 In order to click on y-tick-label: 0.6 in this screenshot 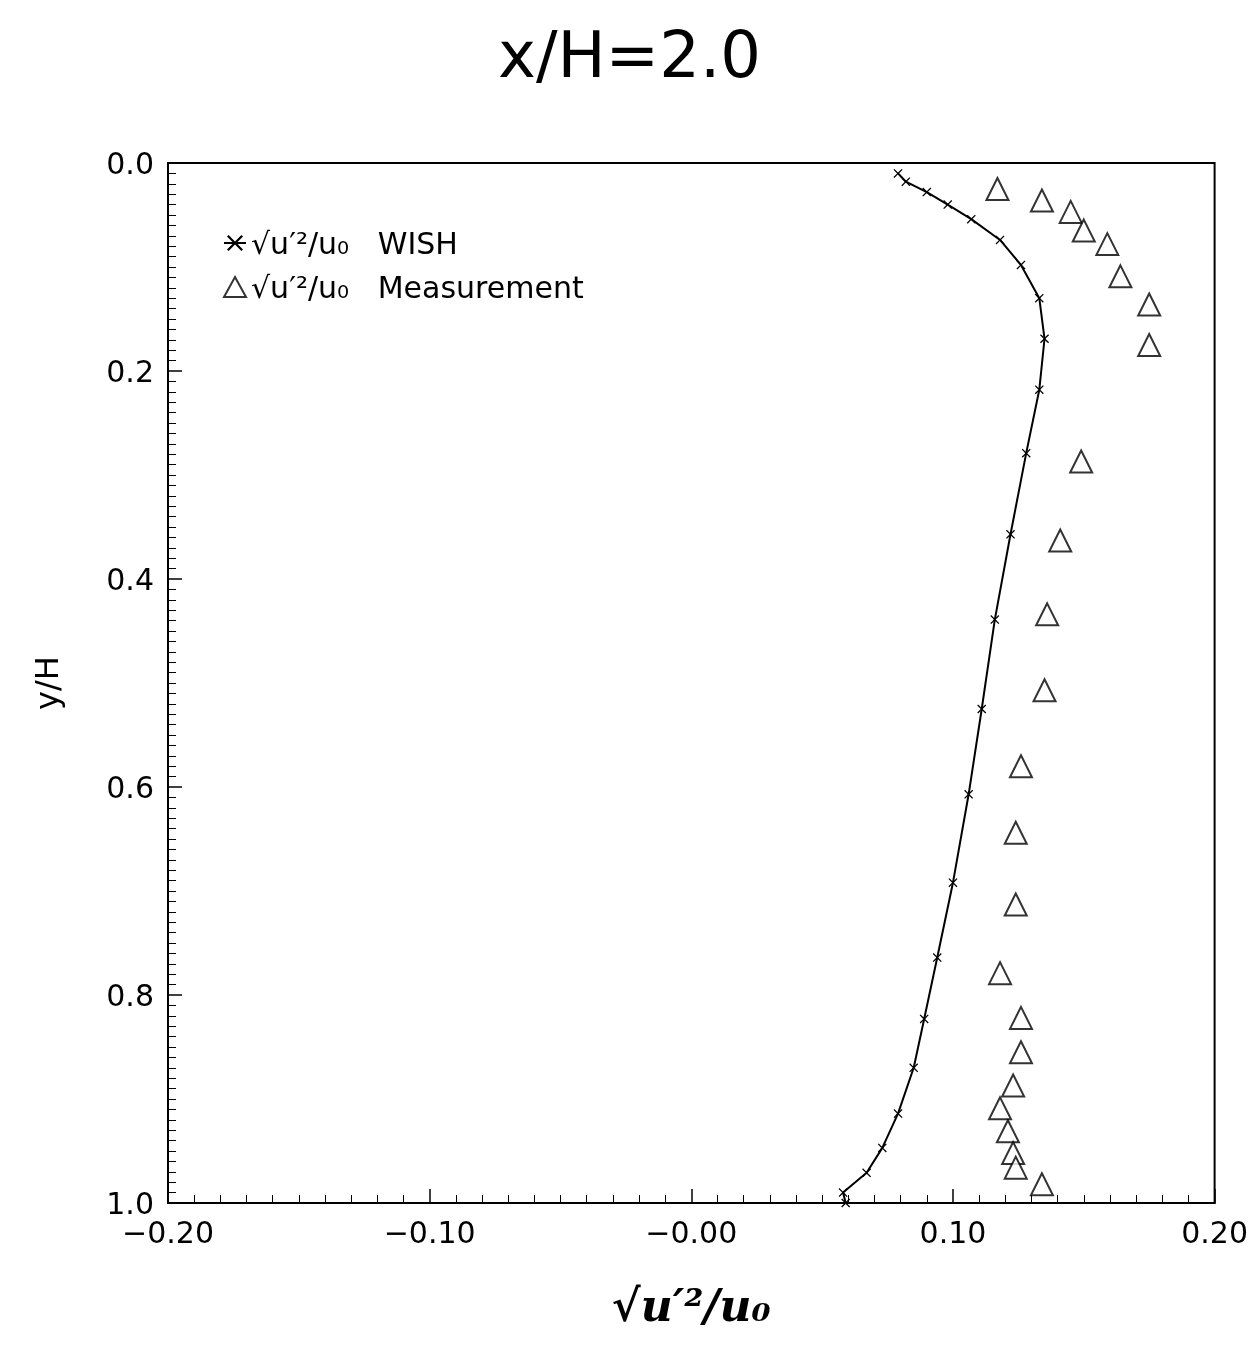, I will do `click(130, 787)`.